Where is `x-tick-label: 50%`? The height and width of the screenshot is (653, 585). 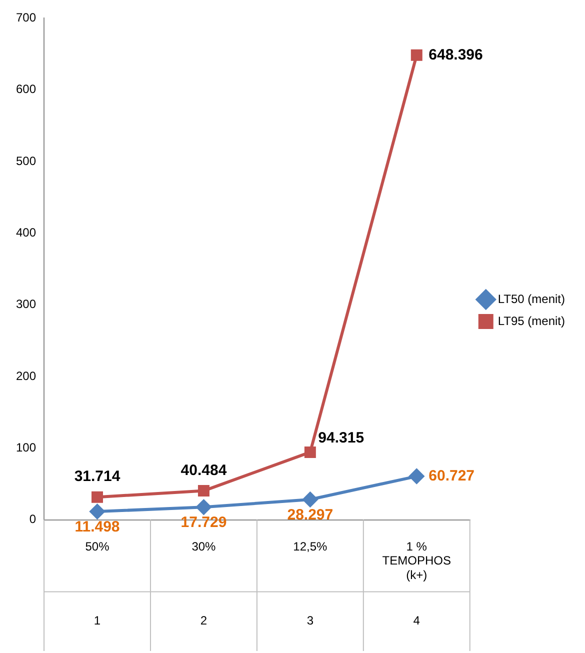 x-tick-label: 50% is located at coordinates (97, 546).